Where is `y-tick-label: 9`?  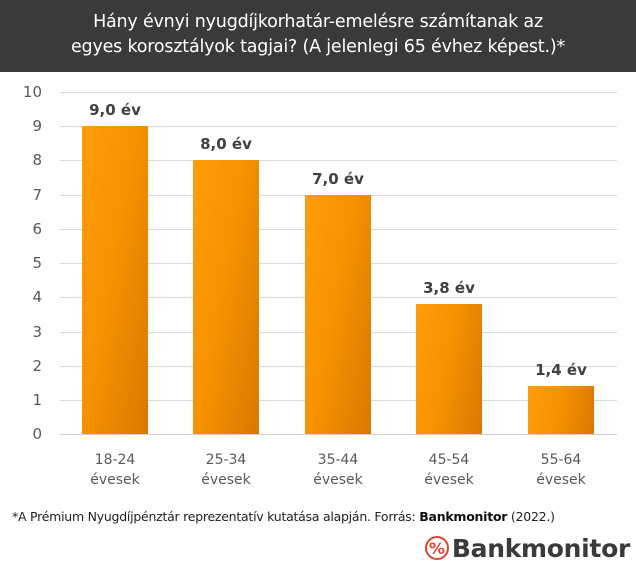
y-tick-label: 9 is located at coordinates (37, 126).